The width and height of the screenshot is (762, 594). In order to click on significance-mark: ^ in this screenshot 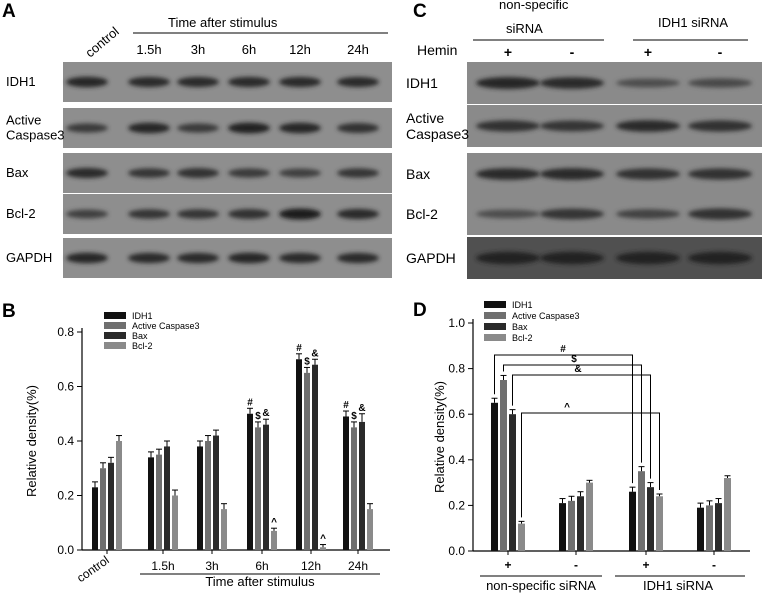, I will do `click(274, 522)`.